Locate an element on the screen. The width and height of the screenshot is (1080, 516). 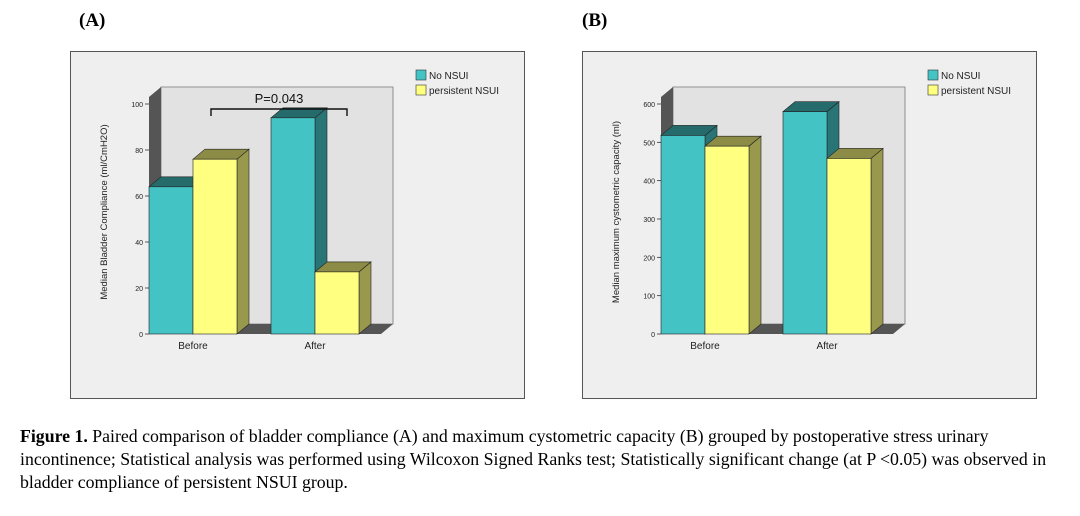
panel-label-a: (A) is located at coordinates (92, 20).